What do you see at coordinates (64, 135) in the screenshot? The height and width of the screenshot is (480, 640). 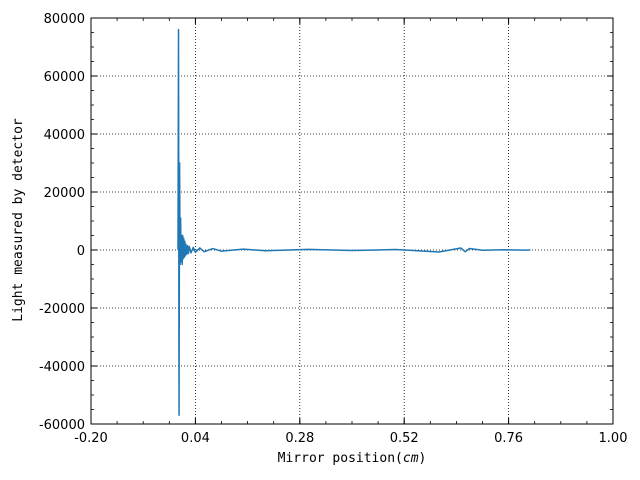 I see `y-tick-label: 40000` at bounding box center [64, 135].